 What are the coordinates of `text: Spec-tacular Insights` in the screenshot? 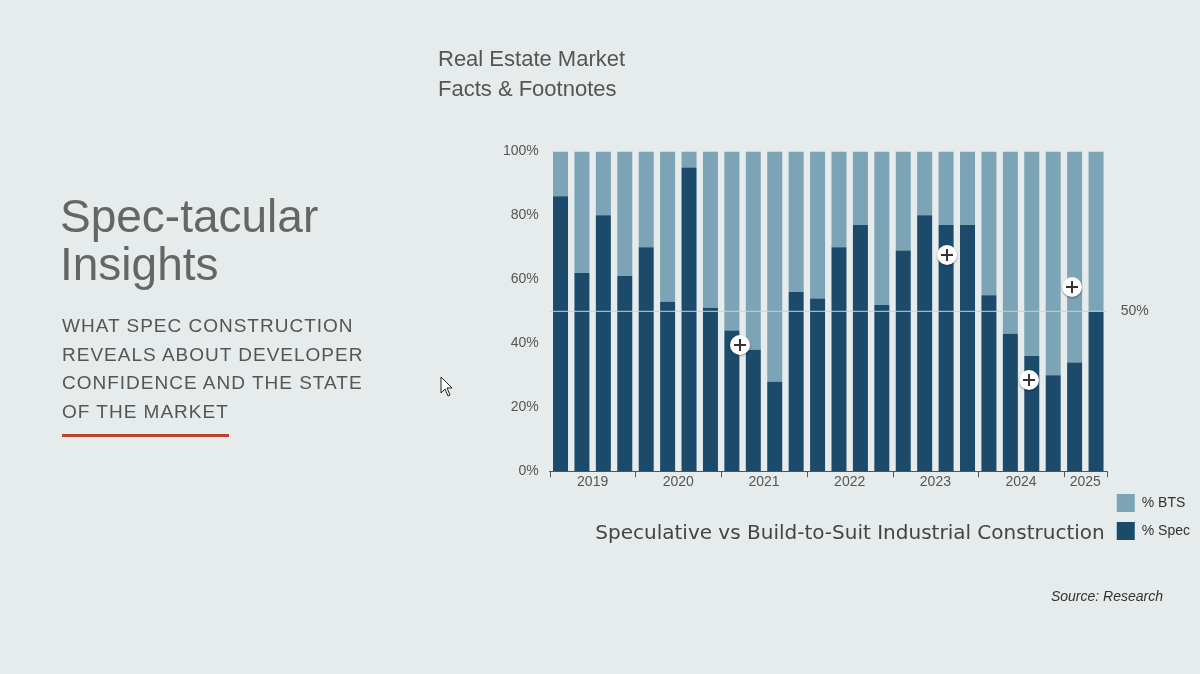 It's located at (190, 240).